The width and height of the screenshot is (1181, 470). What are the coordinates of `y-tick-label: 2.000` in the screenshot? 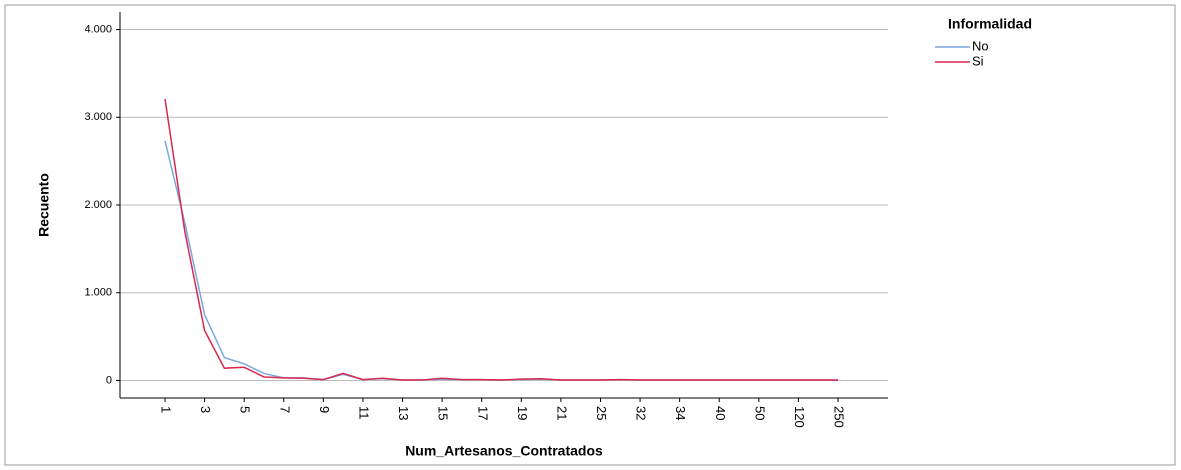 It's located at (98, 205).